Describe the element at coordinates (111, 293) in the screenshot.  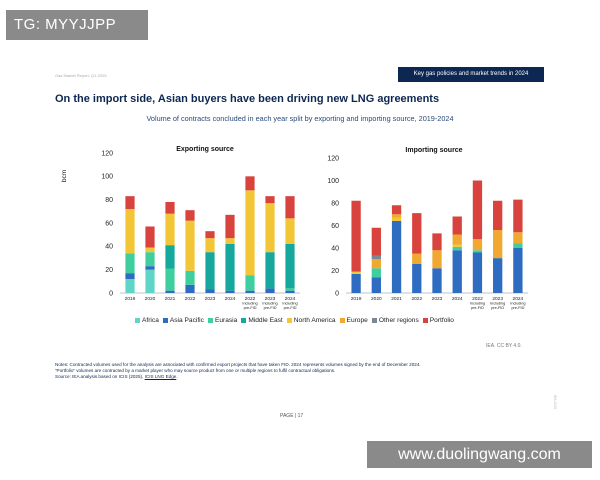
I see `export-y-tick-0: 0` at that location.